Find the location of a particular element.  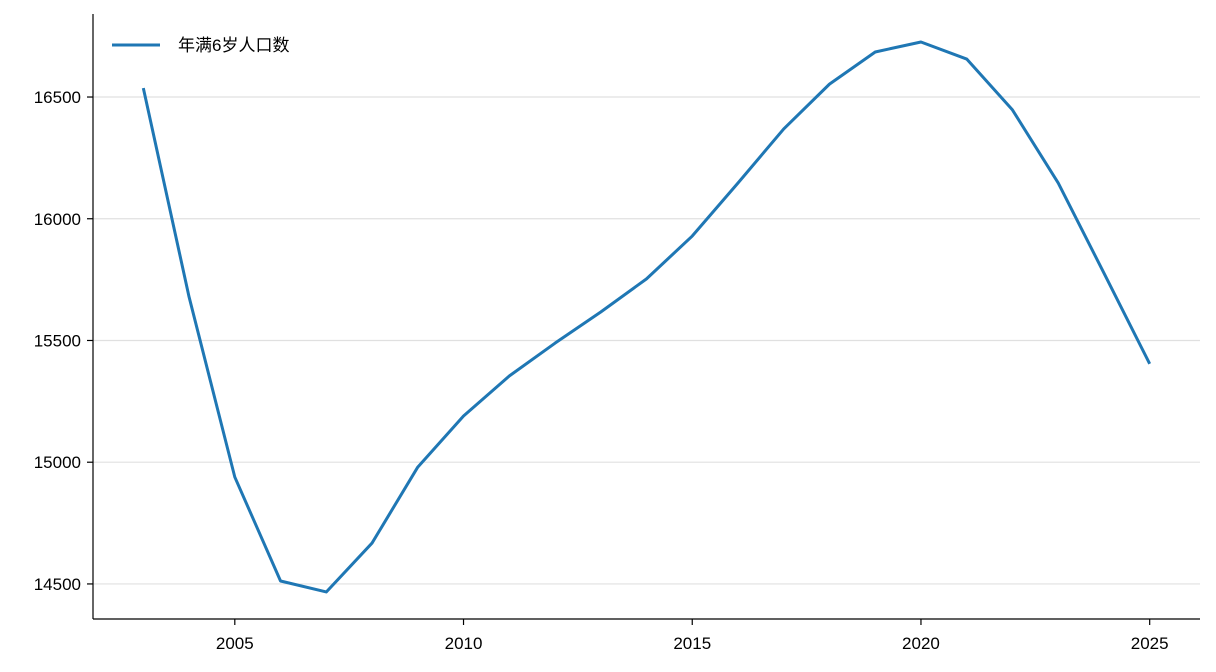

x-tick-label: 2025 is located at coordinates (1150, 643).